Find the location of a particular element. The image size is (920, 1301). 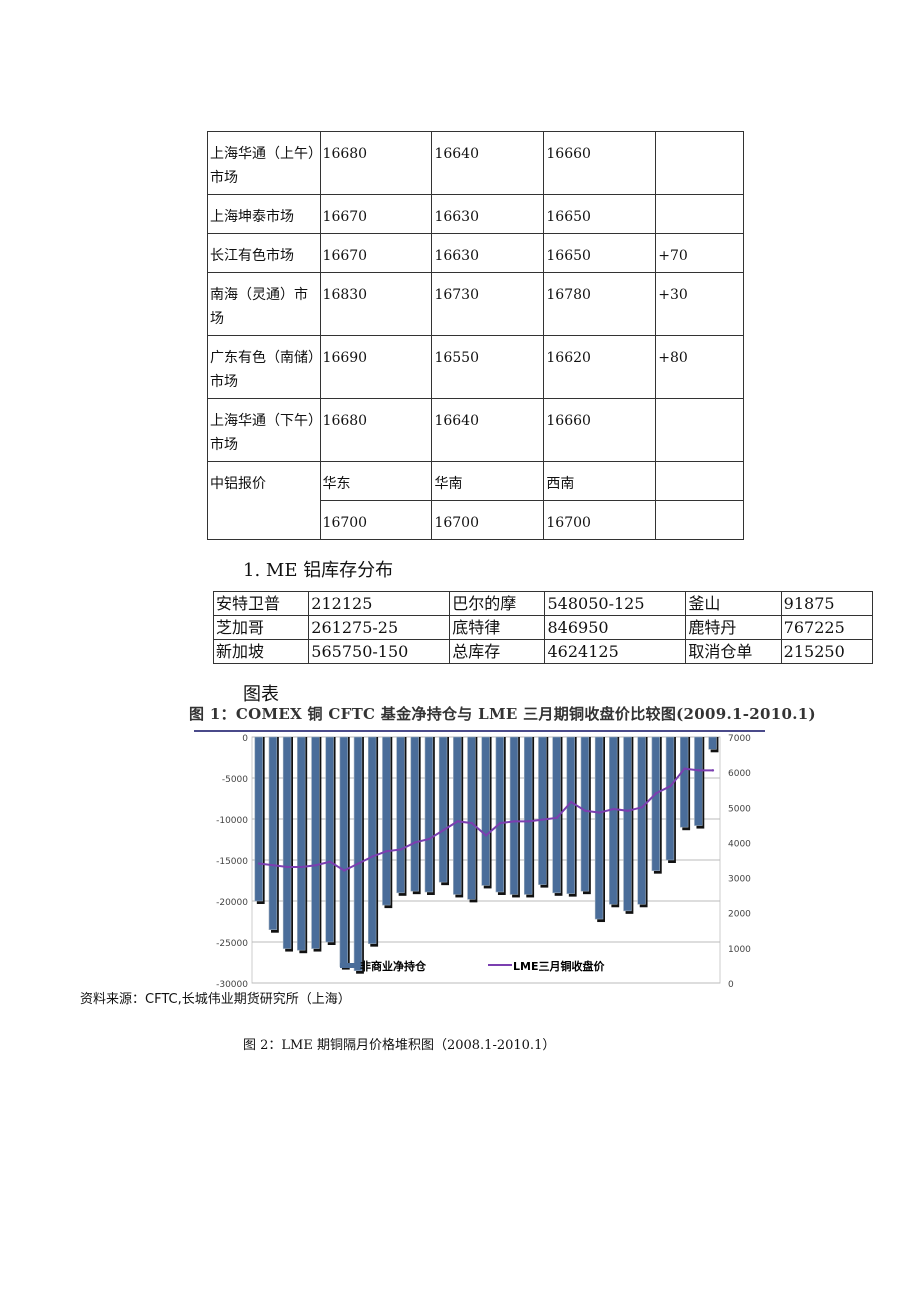

table-cell: 215250 is located at coordinates (827, 651).